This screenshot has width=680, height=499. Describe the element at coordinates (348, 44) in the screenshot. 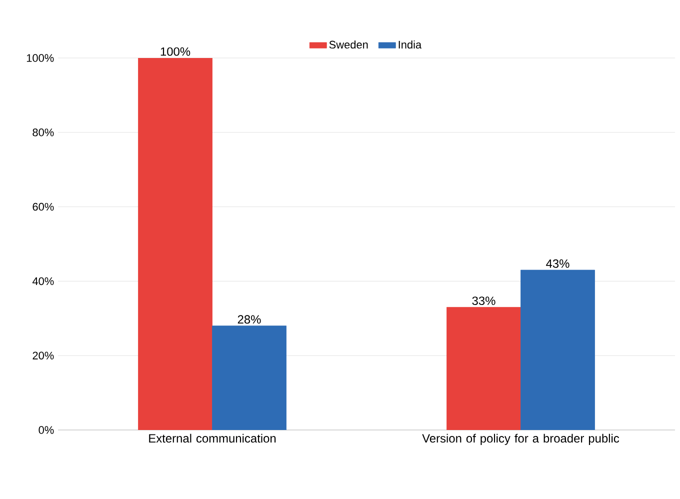

I see `legend-label: Sweden` at that location.